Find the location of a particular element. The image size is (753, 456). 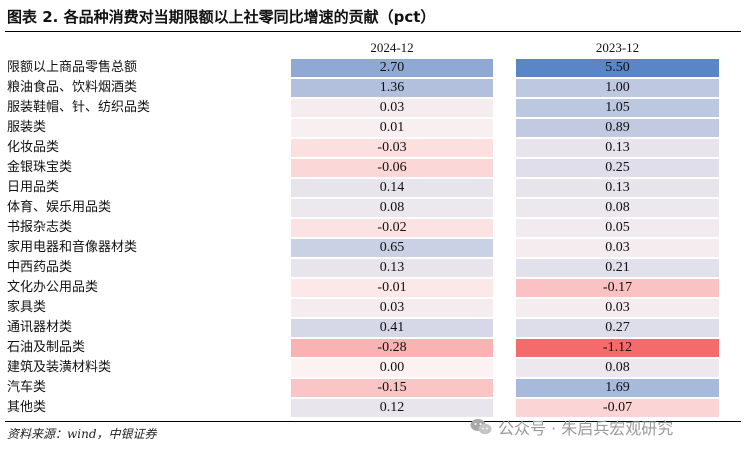

table-row: 体育、娱乐用品类 0.08 0.08 is located at coordinates (373, 208).